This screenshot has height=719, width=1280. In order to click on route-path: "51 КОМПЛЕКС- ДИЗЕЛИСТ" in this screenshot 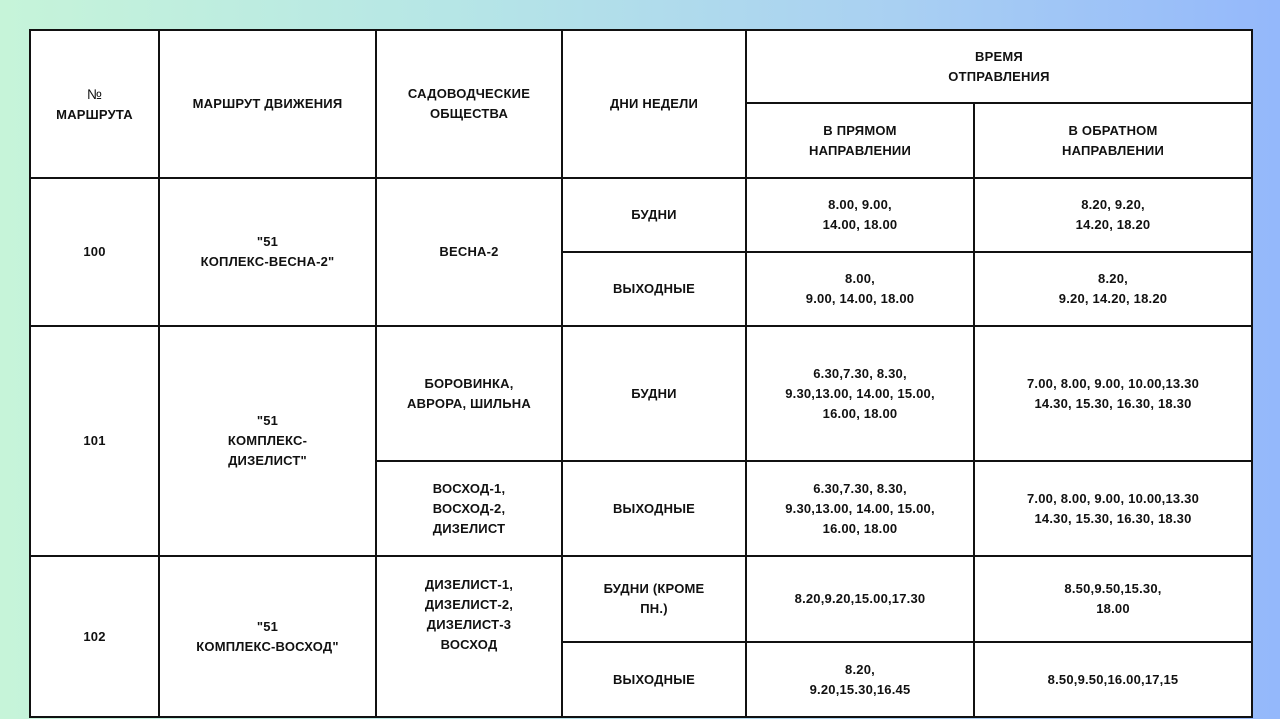, I will do `click(267, 441)`.